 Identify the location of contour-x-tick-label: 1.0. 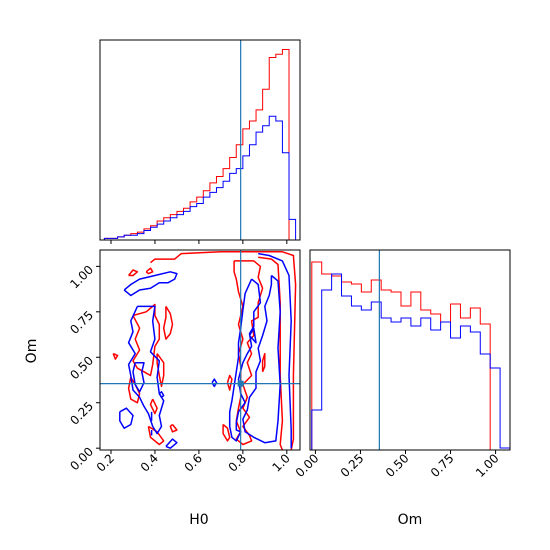
(281, 462).